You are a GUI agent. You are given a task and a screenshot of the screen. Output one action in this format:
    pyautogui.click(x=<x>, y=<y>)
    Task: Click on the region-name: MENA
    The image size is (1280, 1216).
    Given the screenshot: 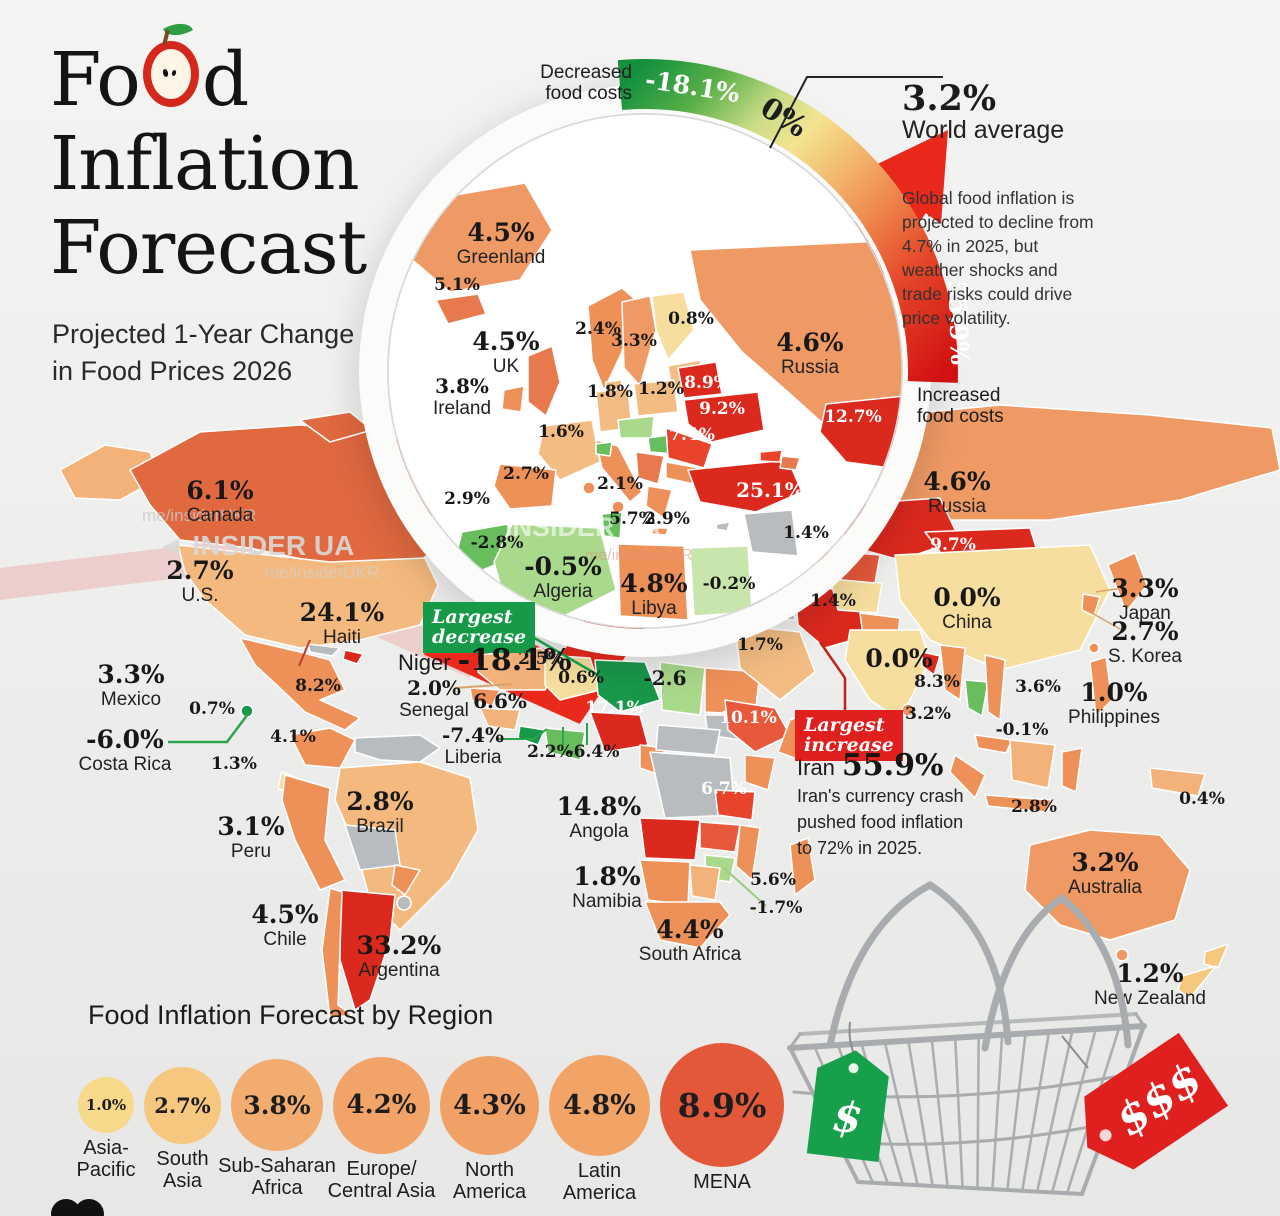 What is the action you would take?
    pyautogui.click(x=722, y=1182)
    